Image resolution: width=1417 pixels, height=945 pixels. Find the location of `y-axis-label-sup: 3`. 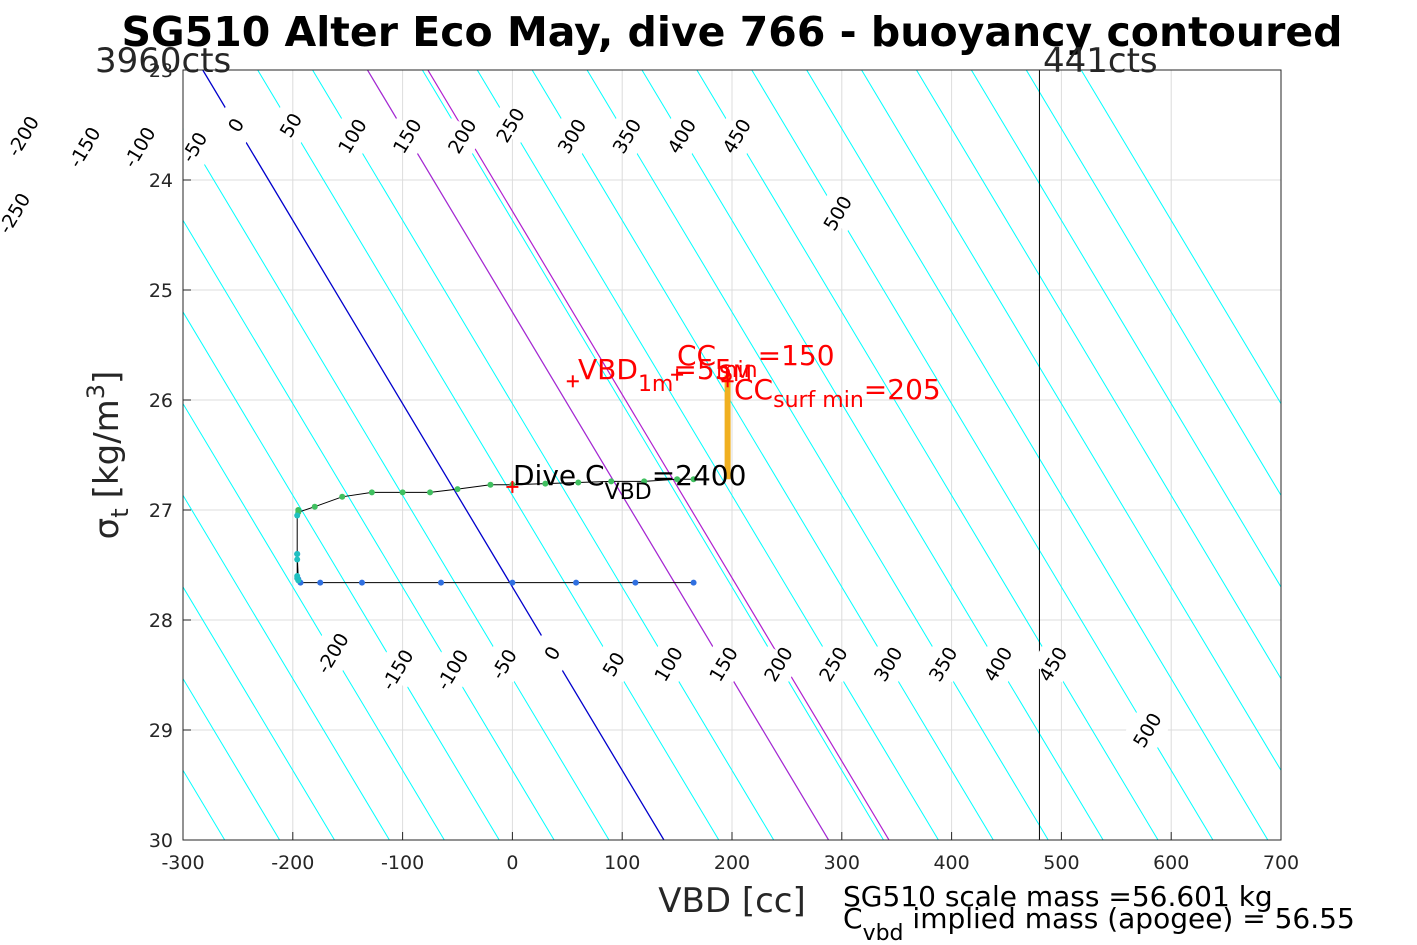

y-axis-label-sup: 3 is located at coordinates (96, 391).